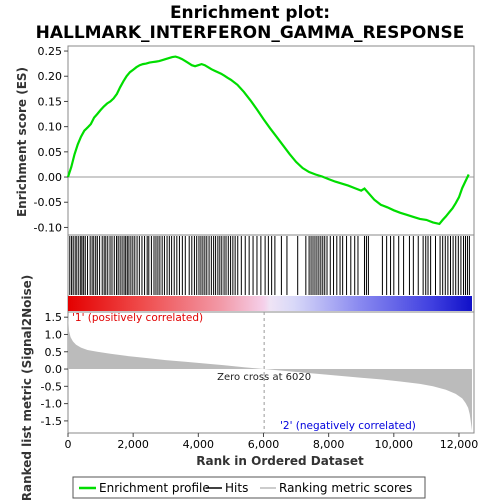  Describe the element at coordinates (48, 227) in the screenshot. I see `es-y-tick-label: -0.10` at that location.